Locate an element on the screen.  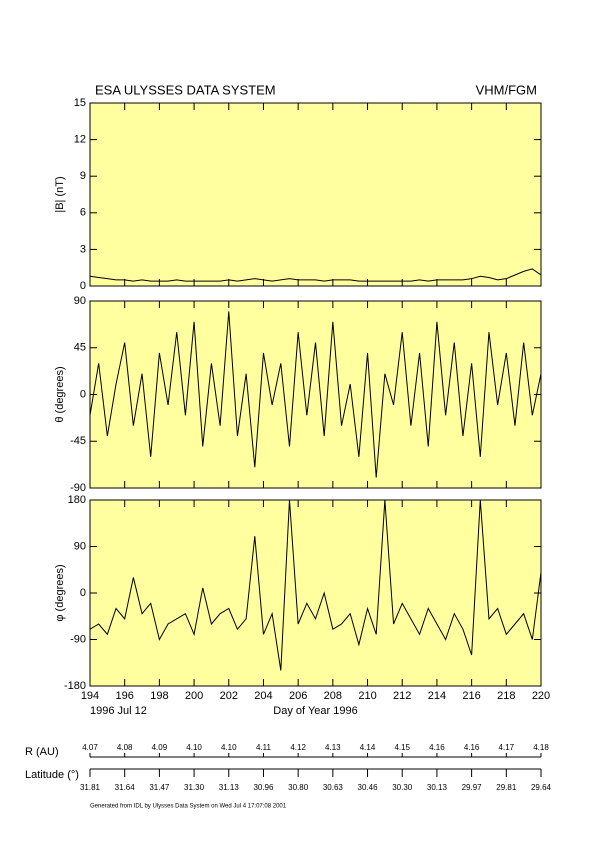
header-left: ESA ULYSSES DATA SYSTEM is located at coordinates (185, 89).